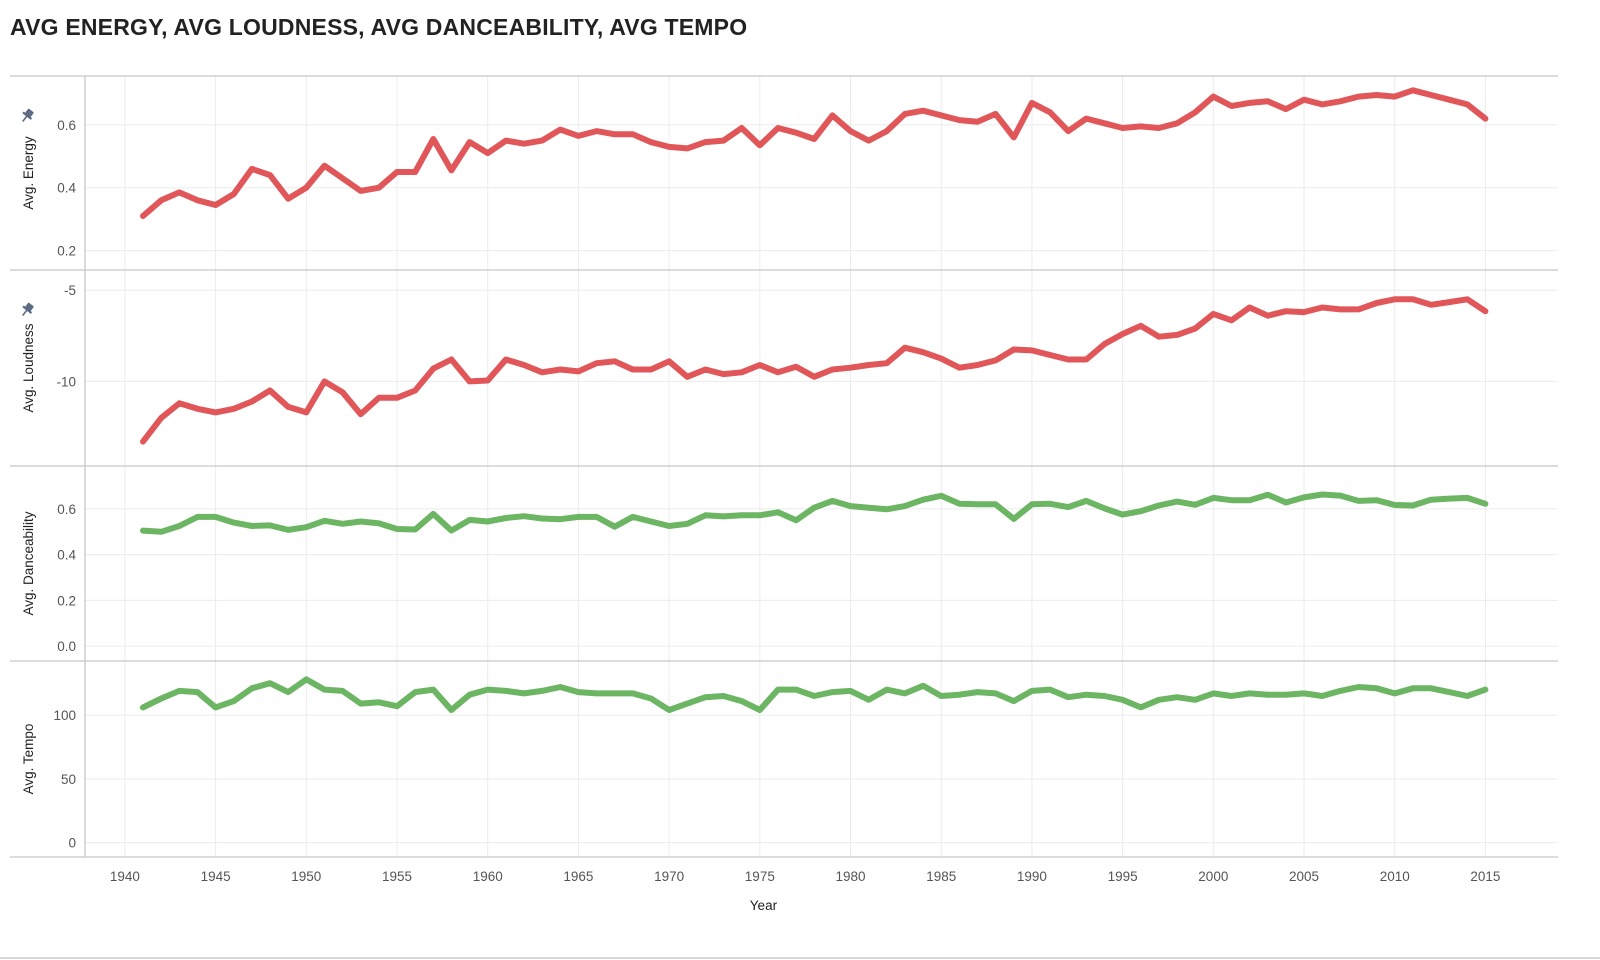 This screenshot has width=1600, height=960. I want to click on x-tick-label: 2010, so click(1395, 876).